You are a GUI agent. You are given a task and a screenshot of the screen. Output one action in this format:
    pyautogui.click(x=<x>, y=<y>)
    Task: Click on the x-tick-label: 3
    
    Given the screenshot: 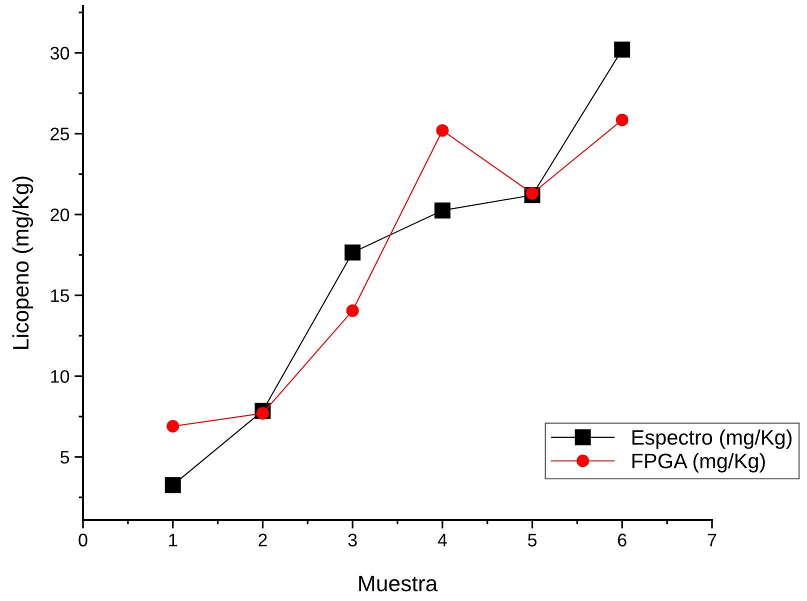 What is the action you would take?
    pyautogui.click(x=352, y=540)
    